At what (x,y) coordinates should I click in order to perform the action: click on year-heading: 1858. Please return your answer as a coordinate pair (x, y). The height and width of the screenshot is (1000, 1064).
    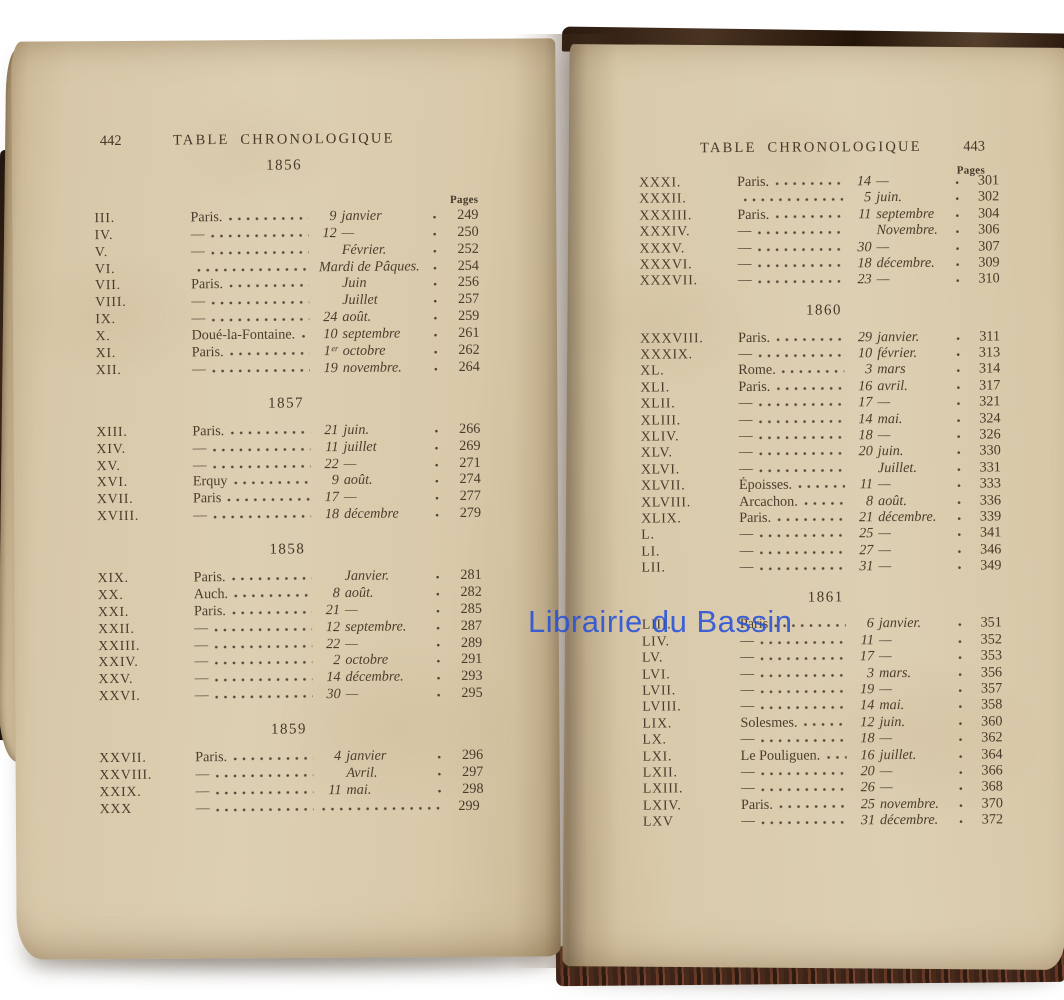
    Looking at the image, I should click on (287, 549).